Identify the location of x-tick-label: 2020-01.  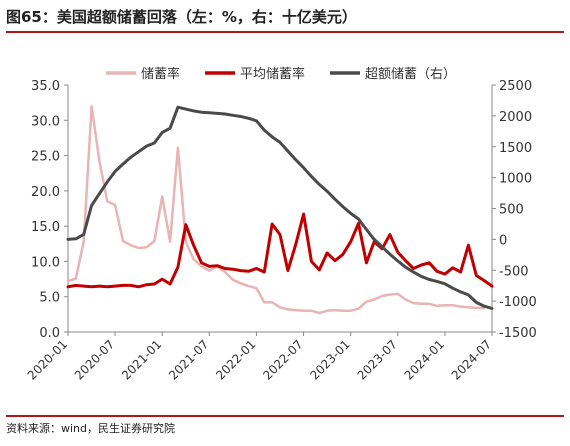
(47, 359).